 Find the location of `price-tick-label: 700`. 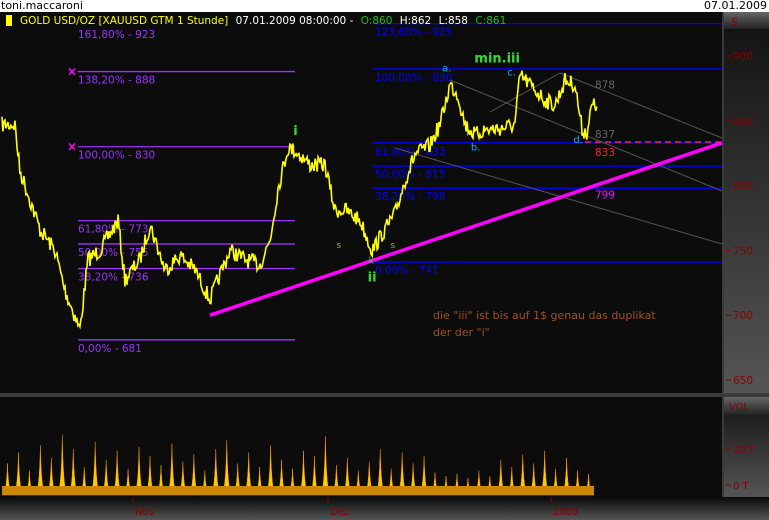

price-tick-label: 700 is located at coordinates (743, 316).